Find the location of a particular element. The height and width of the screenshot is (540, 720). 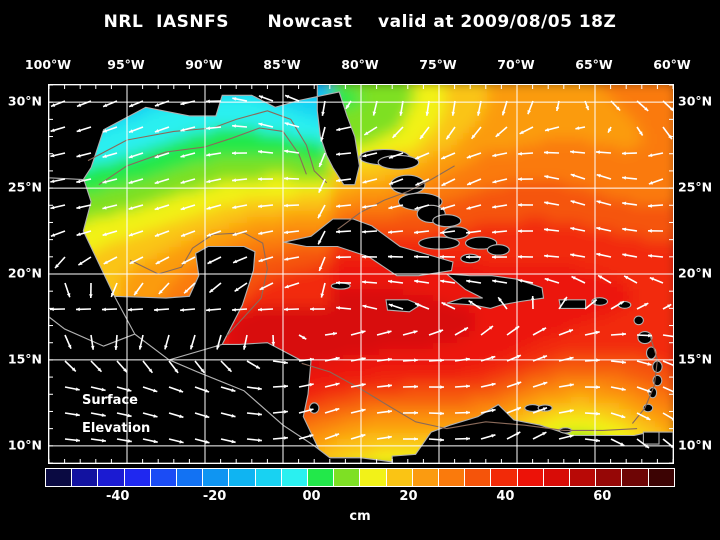

landmass-hispaniola is located at coordinates (495, 291).